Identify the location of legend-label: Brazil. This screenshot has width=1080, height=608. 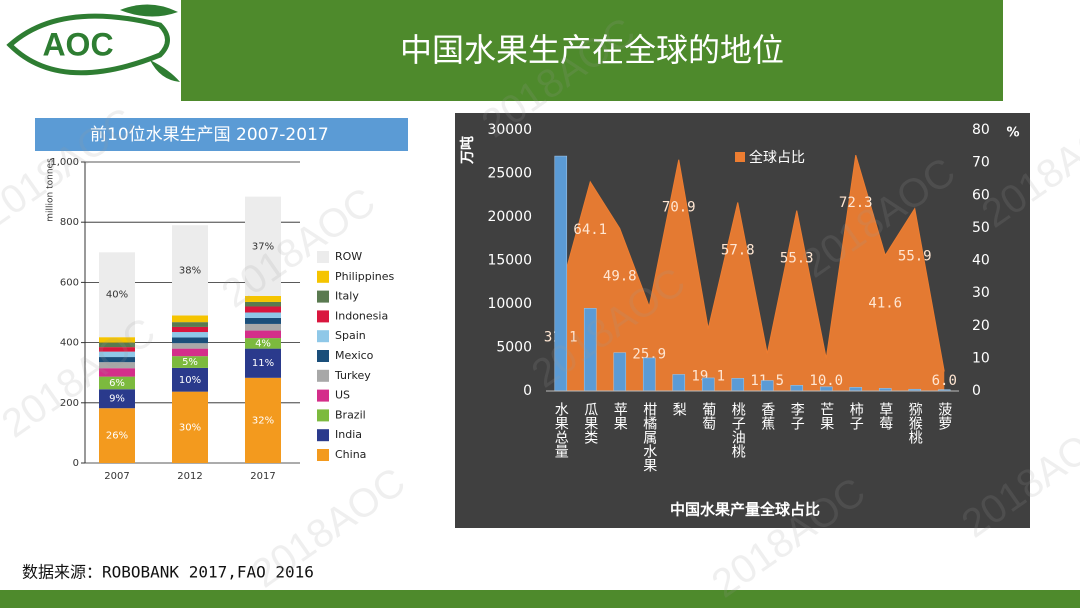
(350, 414).